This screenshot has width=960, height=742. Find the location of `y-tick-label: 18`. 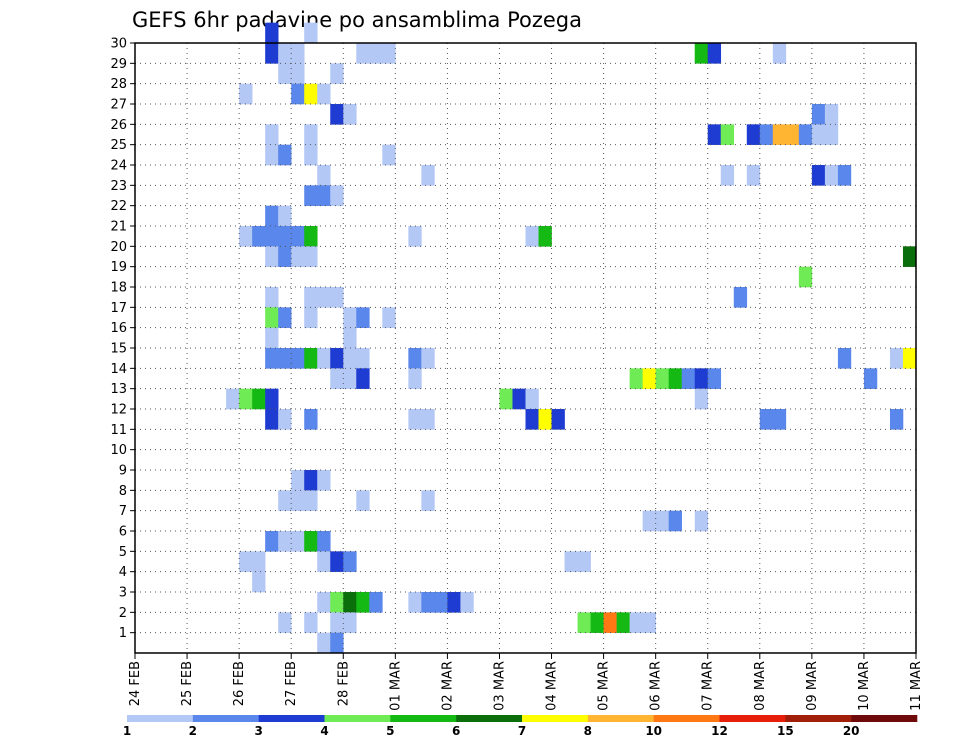

y-tick-label: 18 is located at coordinates (118, 288).